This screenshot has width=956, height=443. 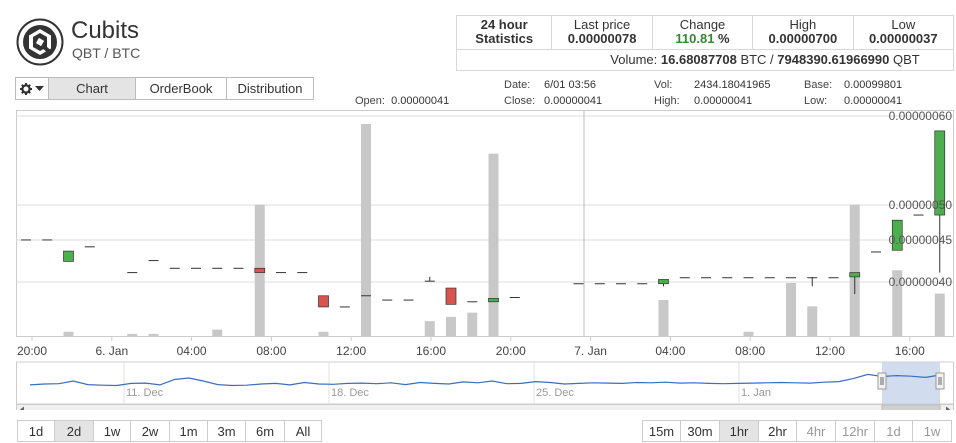 I want to click on coin-name: Cubits, so click(x=105, y=30).